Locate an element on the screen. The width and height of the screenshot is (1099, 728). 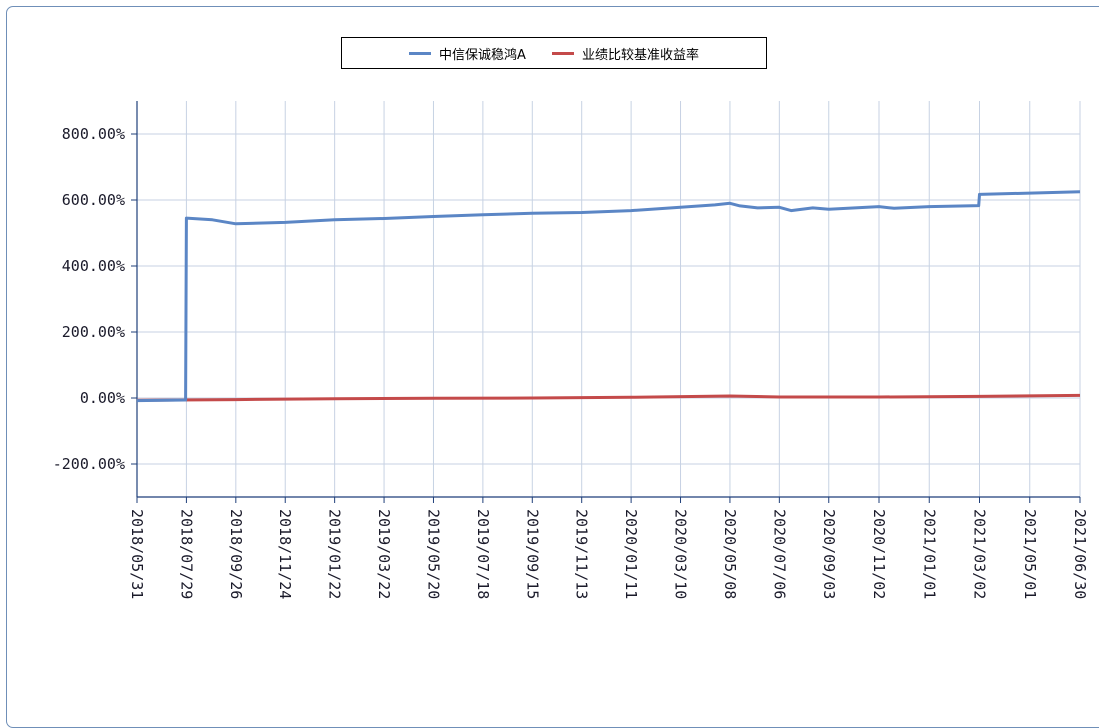
legend-label-fund: 中信保诚稳鸿A is located at coordinates (482, 55).